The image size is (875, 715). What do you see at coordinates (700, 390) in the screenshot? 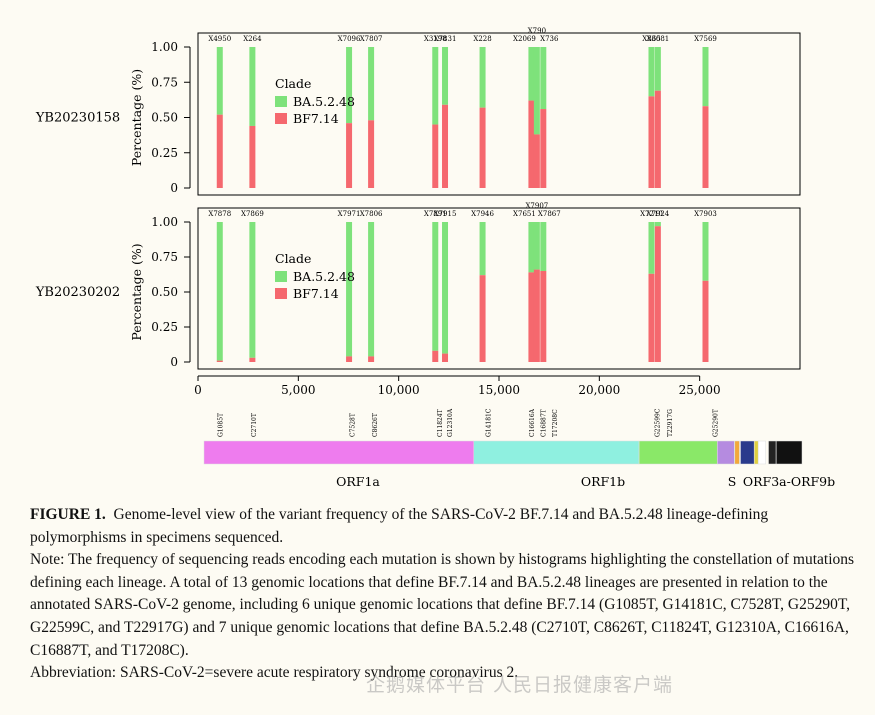
I see `x-tick-label: 25,000` at bounding box center [700, 390].